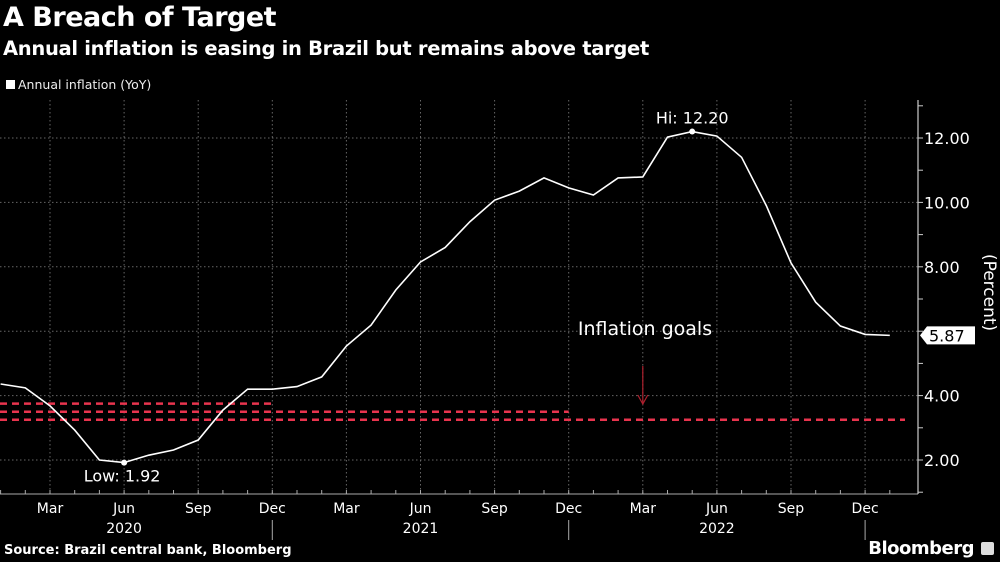 The height and width of the screenshot is (562, 1000). Describe the element at coordinates (10, 84) in the screenshot. I see `legend-swatch` at that location.